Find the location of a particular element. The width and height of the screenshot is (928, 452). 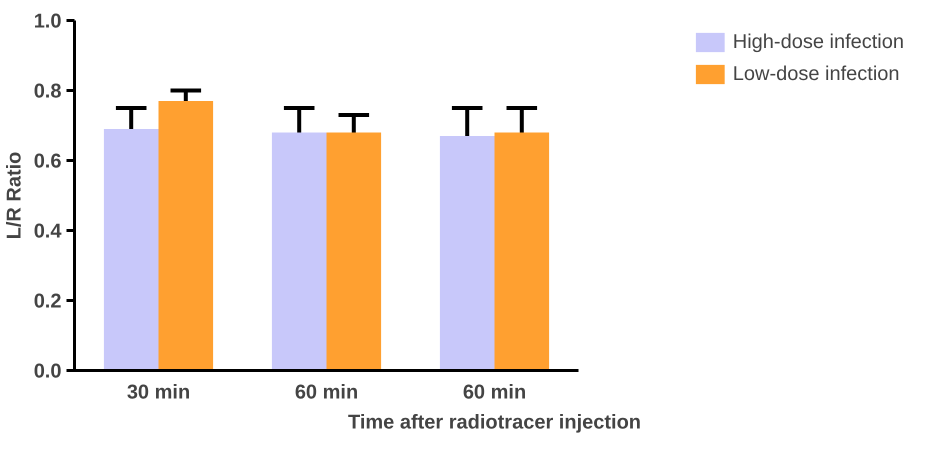

y-tick-label: 1.0 is located at coordinates (48, 21).